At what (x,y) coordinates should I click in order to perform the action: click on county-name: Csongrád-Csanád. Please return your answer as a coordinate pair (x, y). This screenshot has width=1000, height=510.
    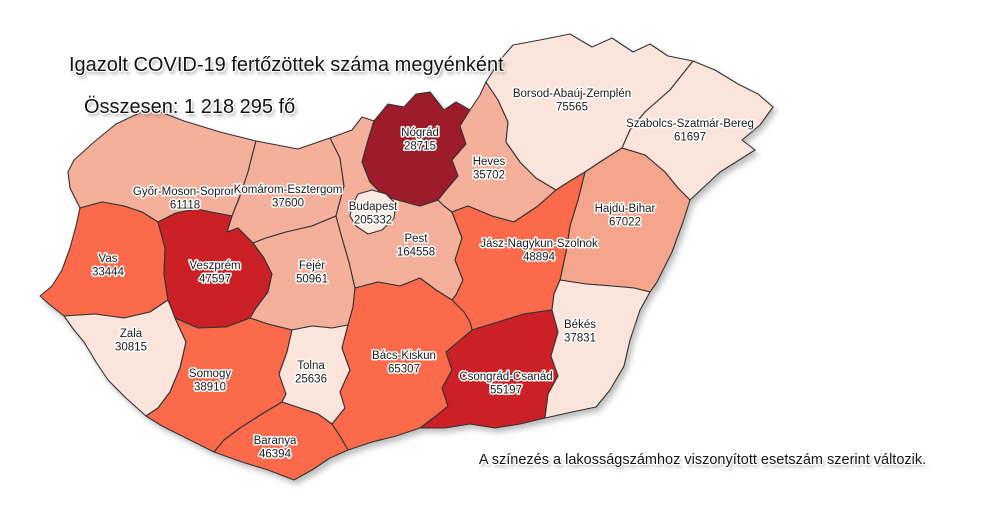
    Looking at the image, I should click on (505, 377).